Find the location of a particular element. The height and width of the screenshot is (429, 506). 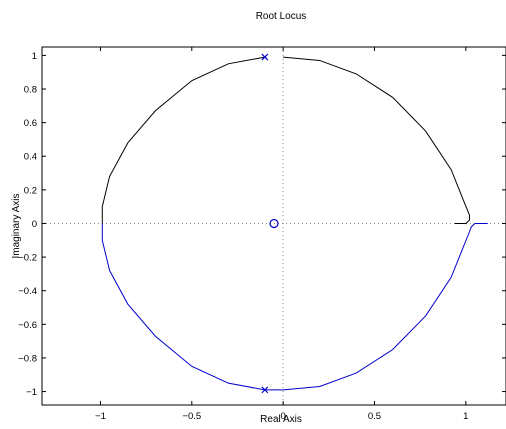

y-tick-label: 0.8 is located at coordinates (30, 90).